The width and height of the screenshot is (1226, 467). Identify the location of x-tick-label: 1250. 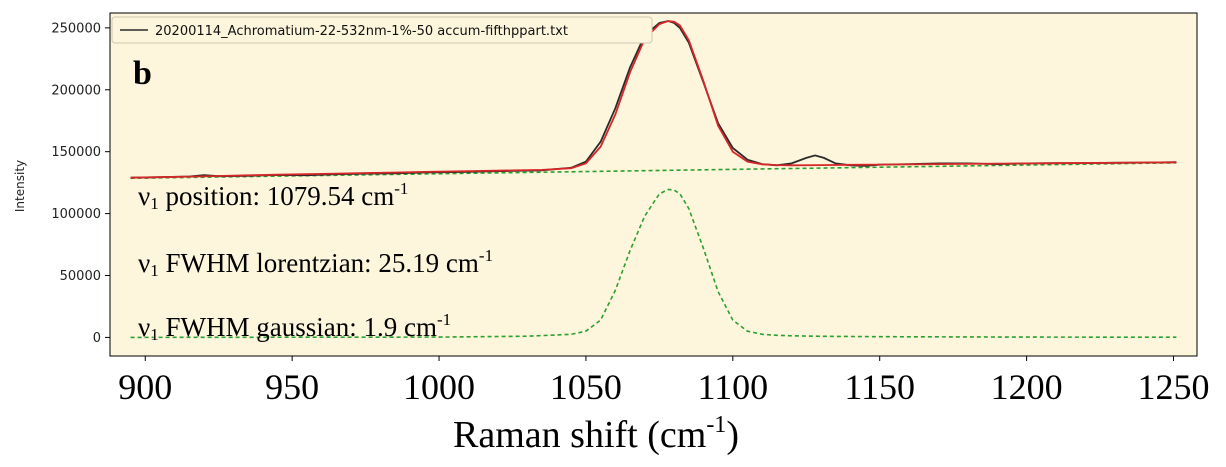
(1173, 387).